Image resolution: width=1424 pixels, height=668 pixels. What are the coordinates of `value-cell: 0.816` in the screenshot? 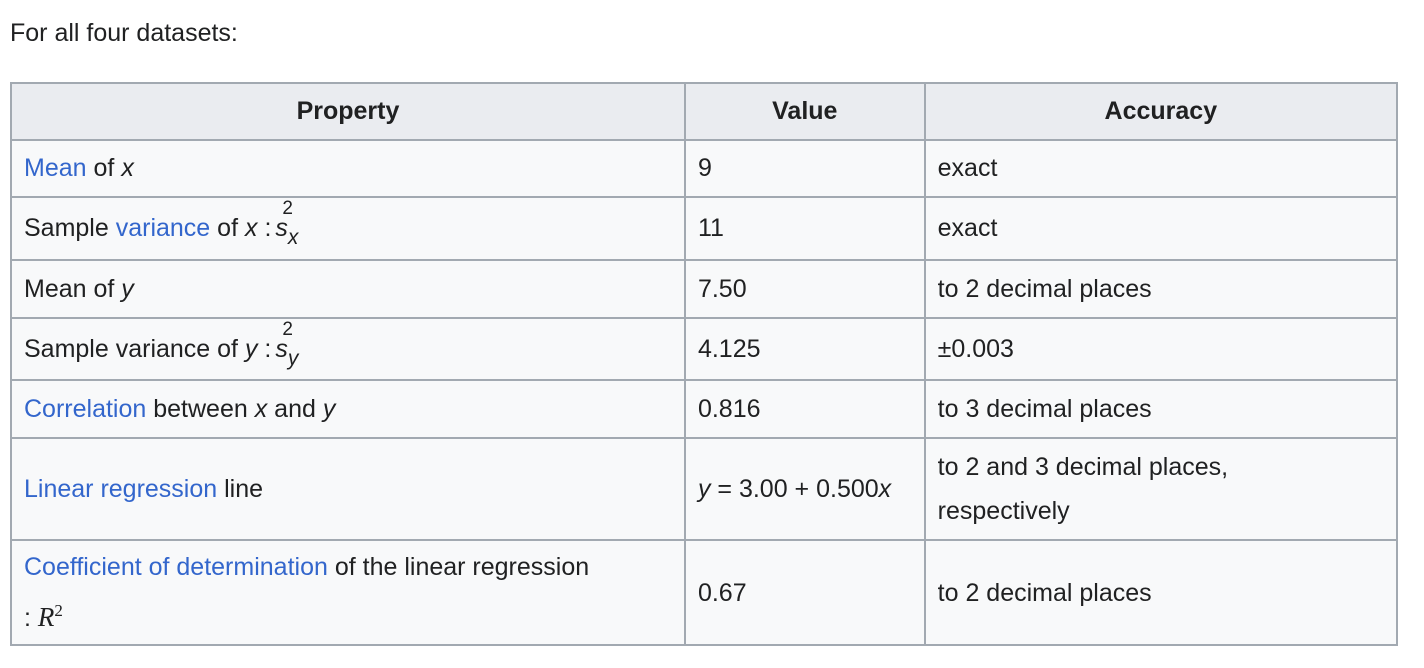 It's located at (804, 409).